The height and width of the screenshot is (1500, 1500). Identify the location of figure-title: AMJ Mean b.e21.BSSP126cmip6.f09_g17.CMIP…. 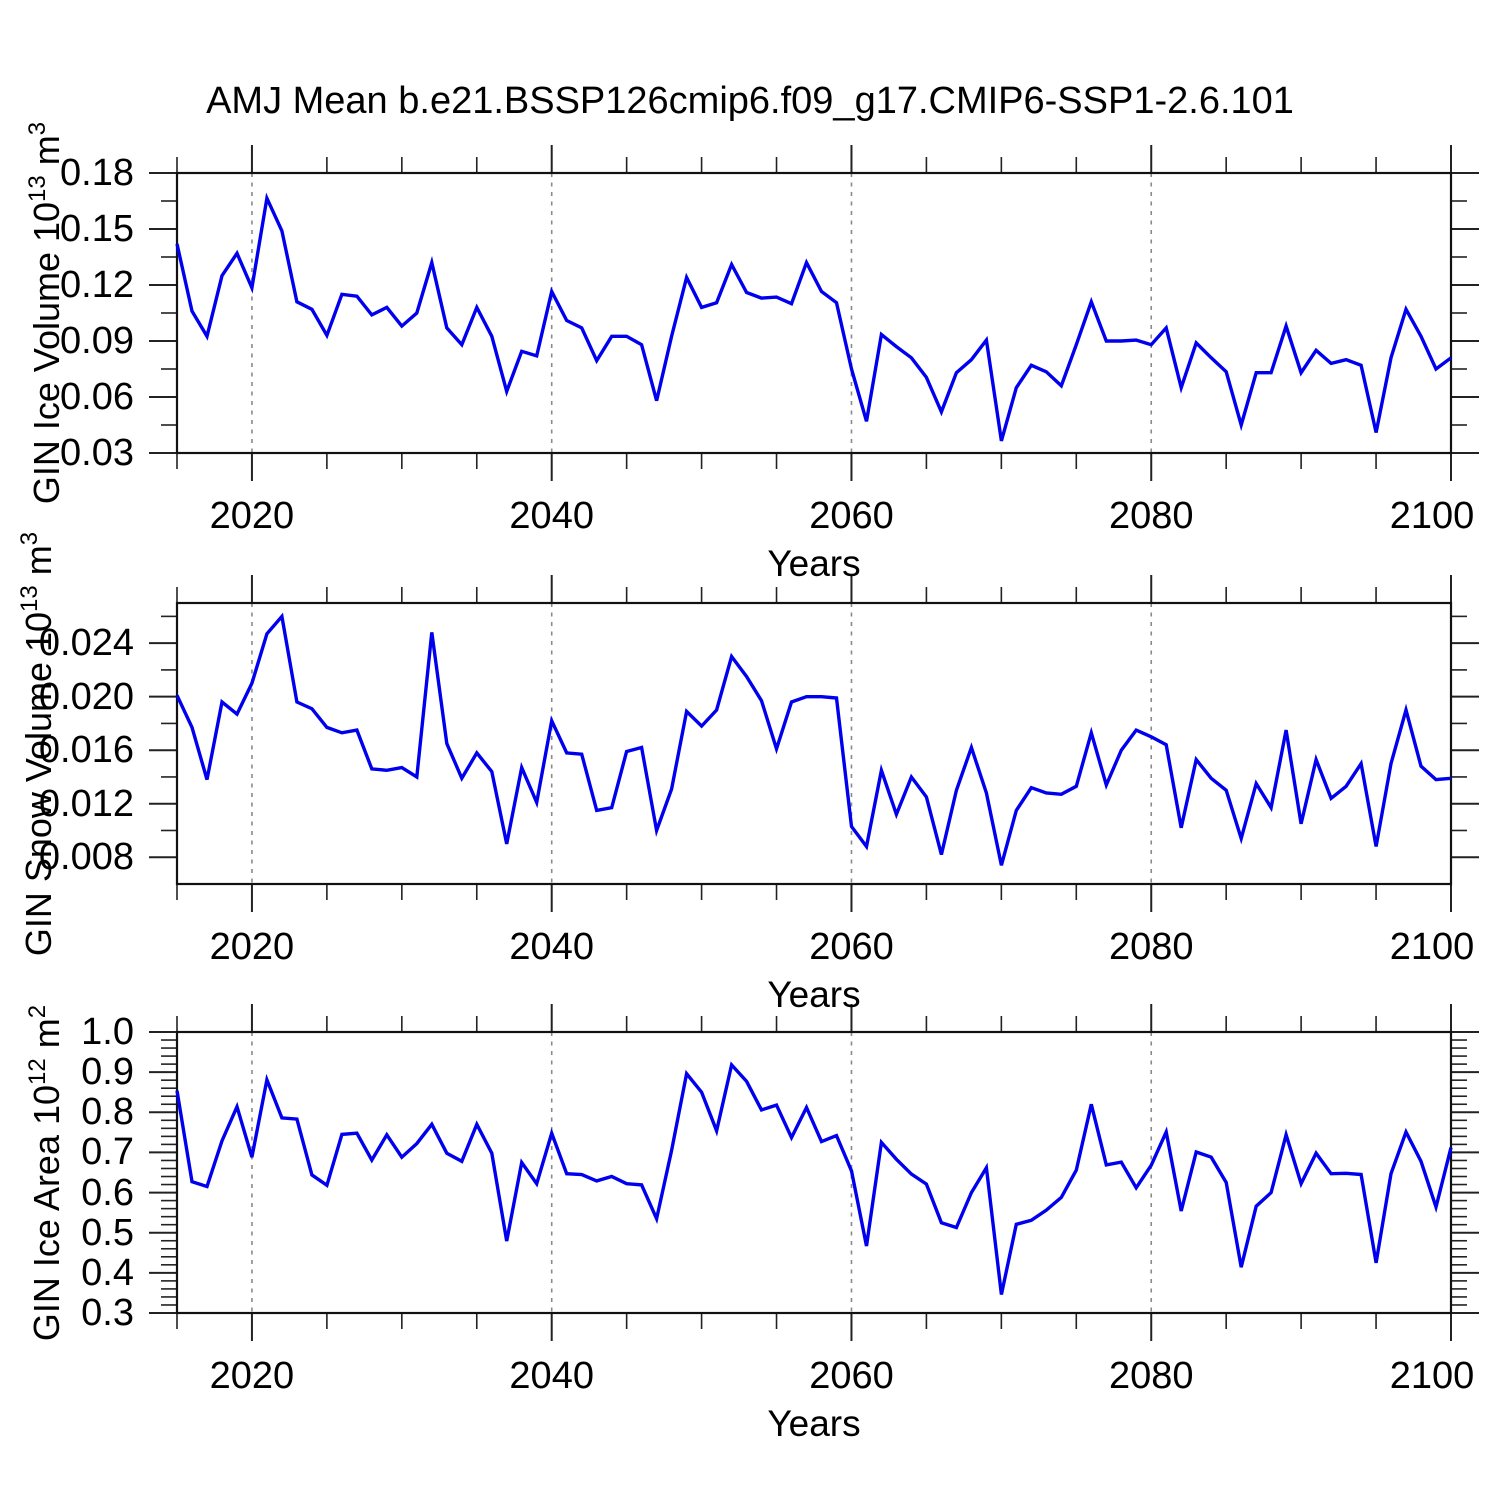
(750, 101).